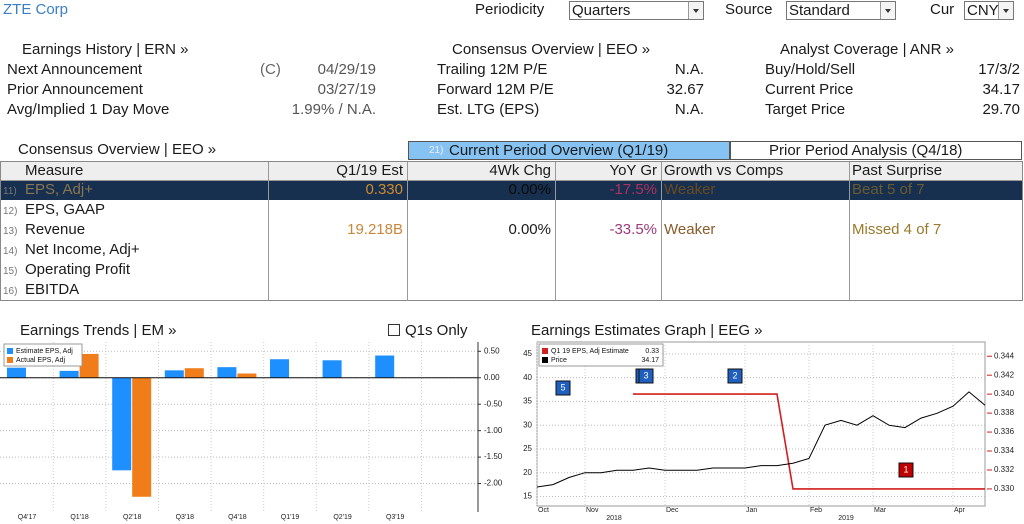 The height and width of the screenshot is (524, 1024). Describe the element at coordinates (647, 330) in the screenshot. I see `section-title: Earnings Estimates Graph | EEG »` at that location.